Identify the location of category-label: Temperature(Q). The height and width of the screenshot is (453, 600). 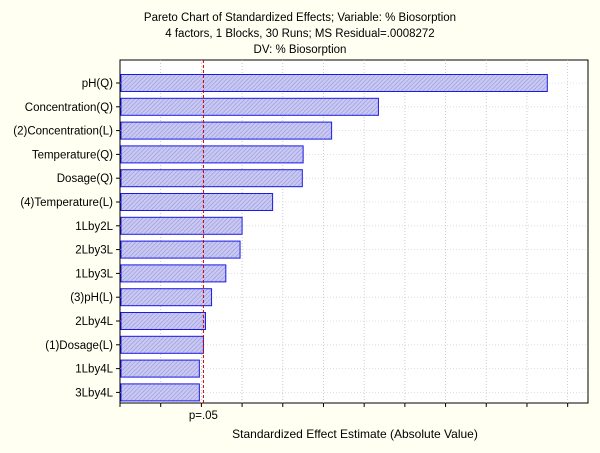
(72, 155).